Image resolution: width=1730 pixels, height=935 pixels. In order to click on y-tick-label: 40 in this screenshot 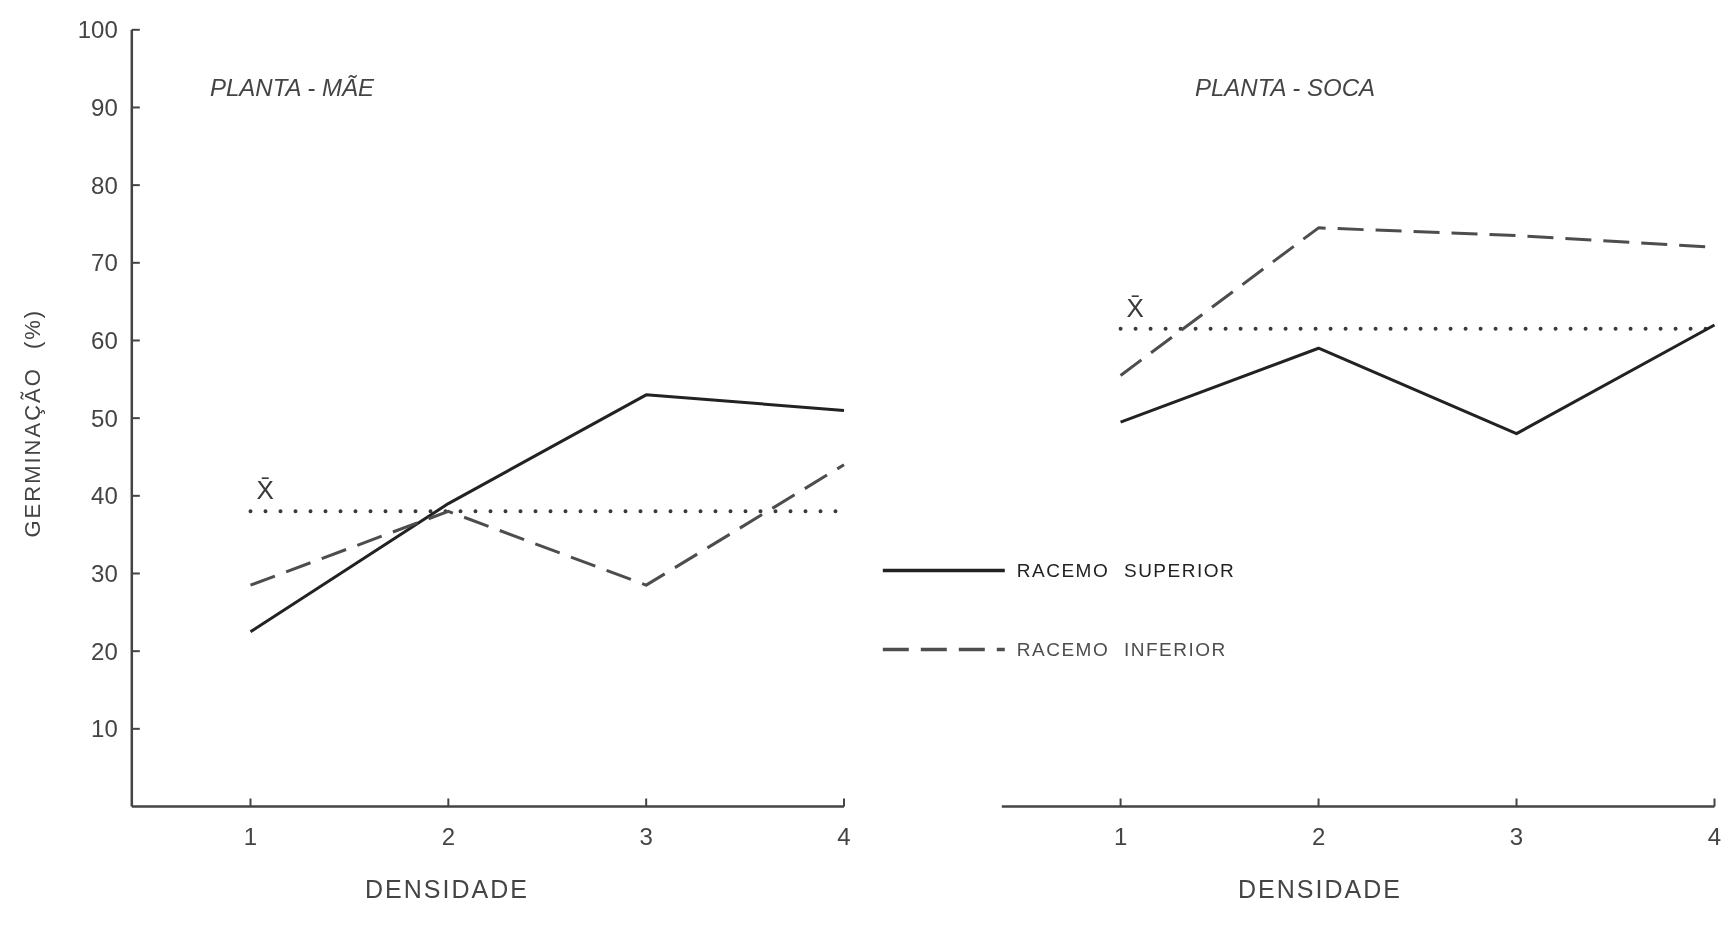, I will do `click(104, 496)`.